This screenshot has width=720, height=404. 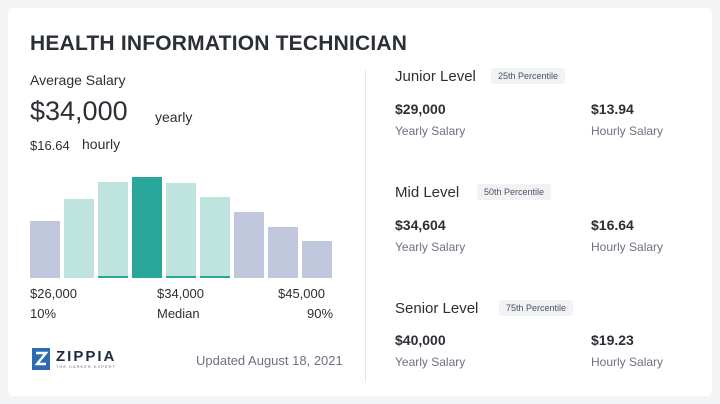 I want to click on level-name: Senior Level, so click(x=437, y=308).